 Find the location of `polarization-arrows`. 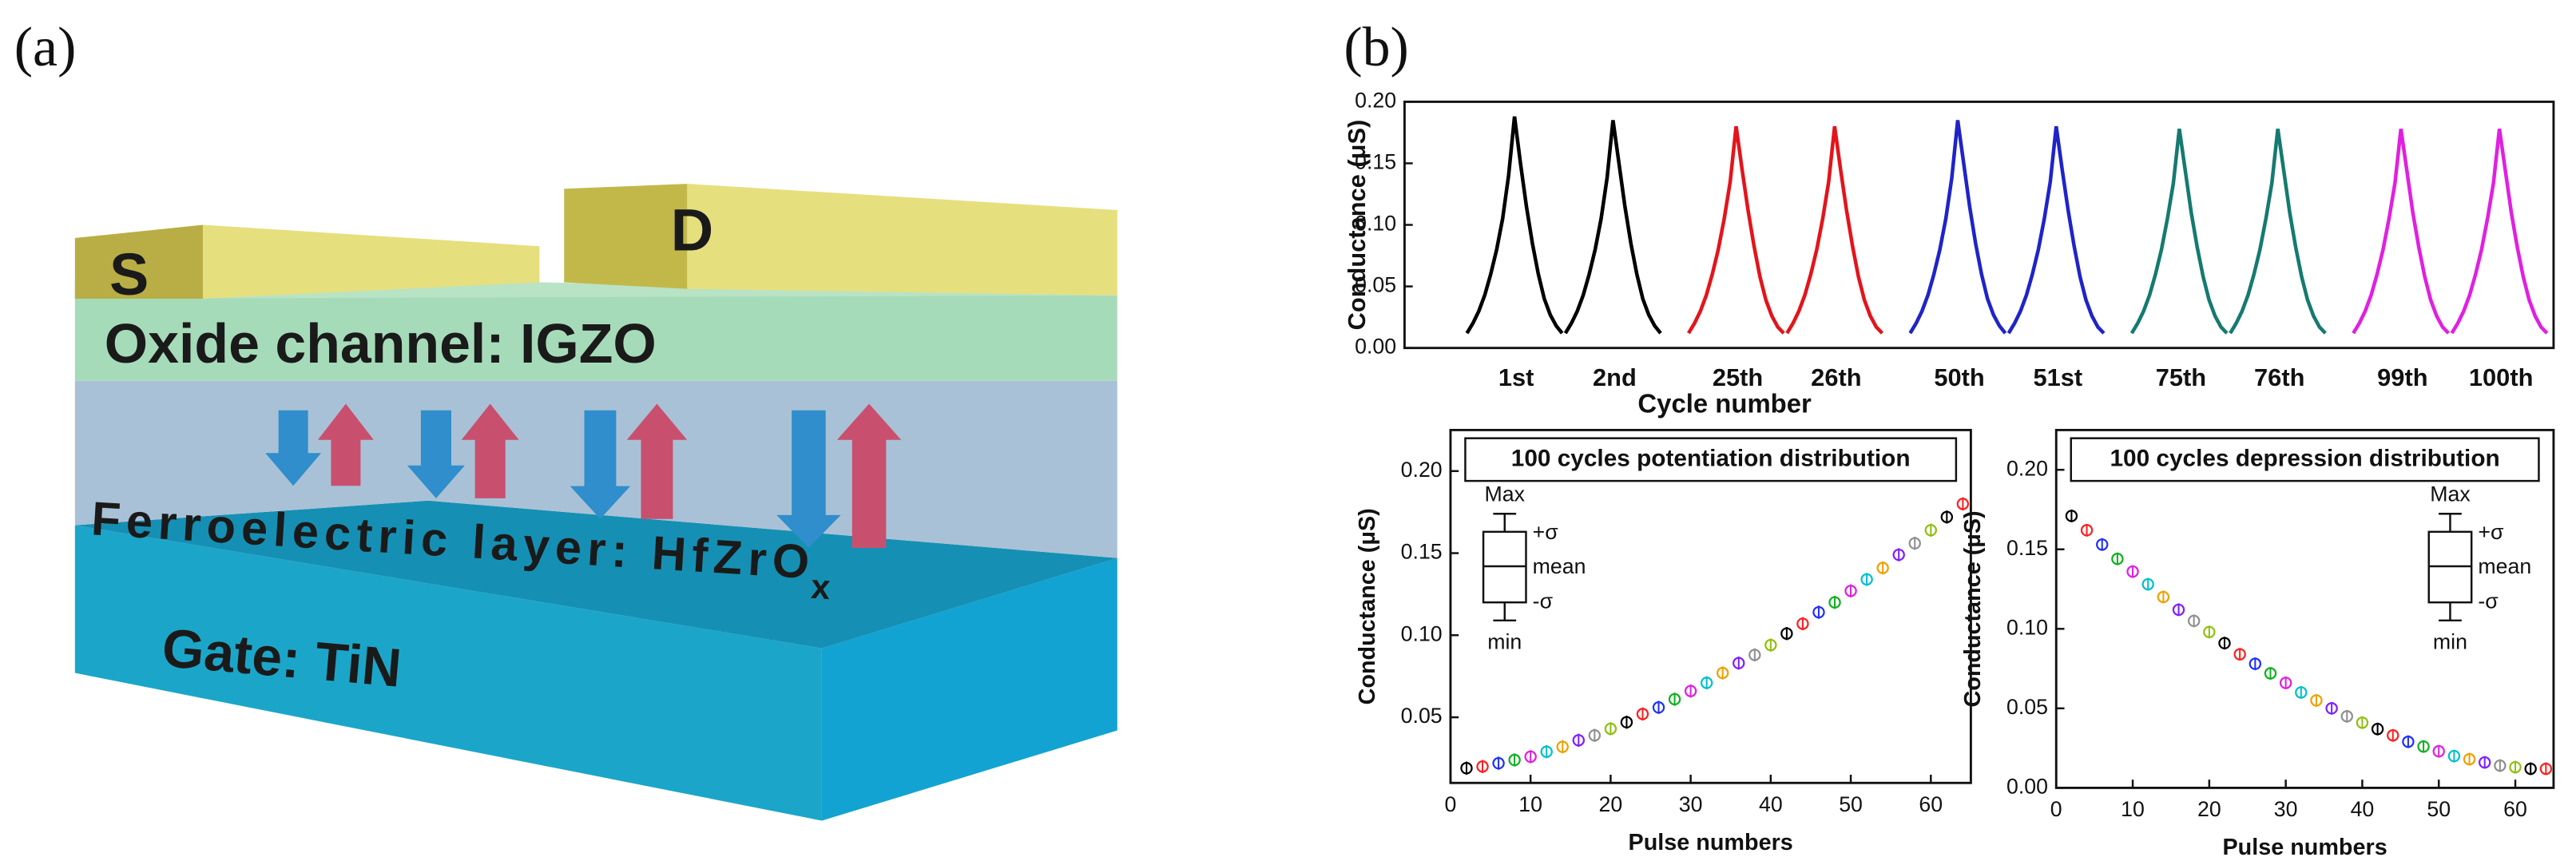

polarization-arrows is located at coordinates (583, 476).